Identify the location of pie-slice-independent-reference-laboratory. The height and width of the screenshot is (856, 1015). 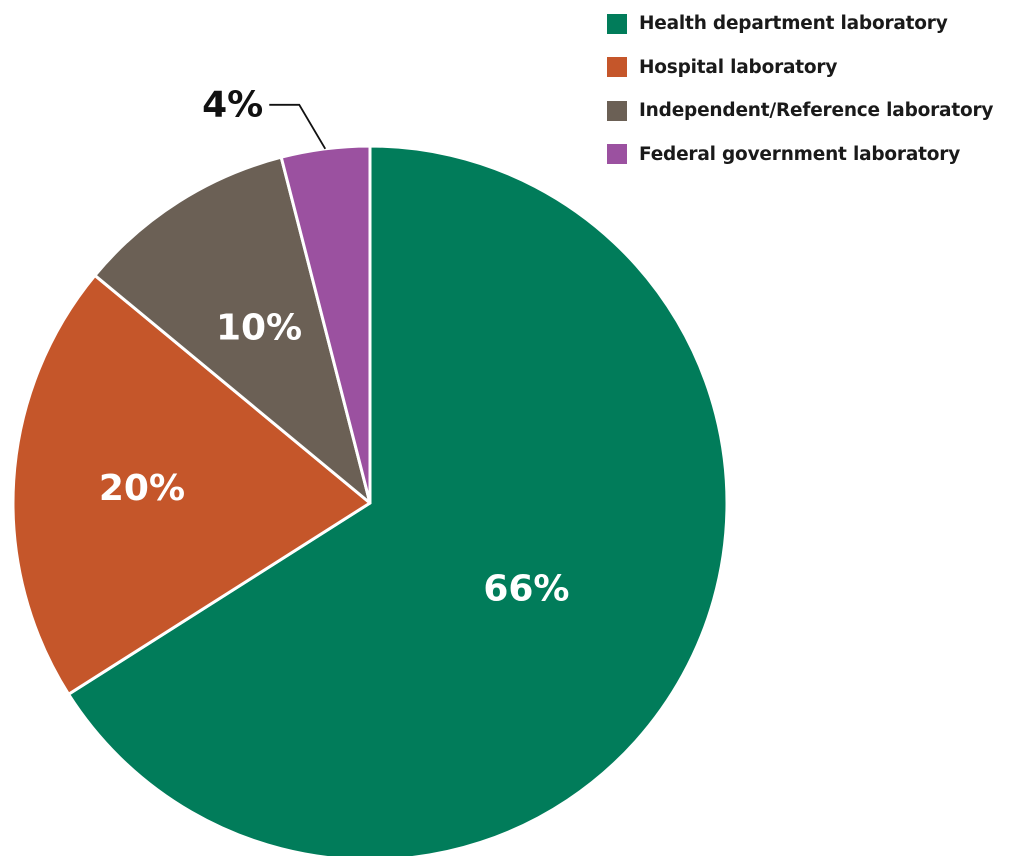
(232, 330).